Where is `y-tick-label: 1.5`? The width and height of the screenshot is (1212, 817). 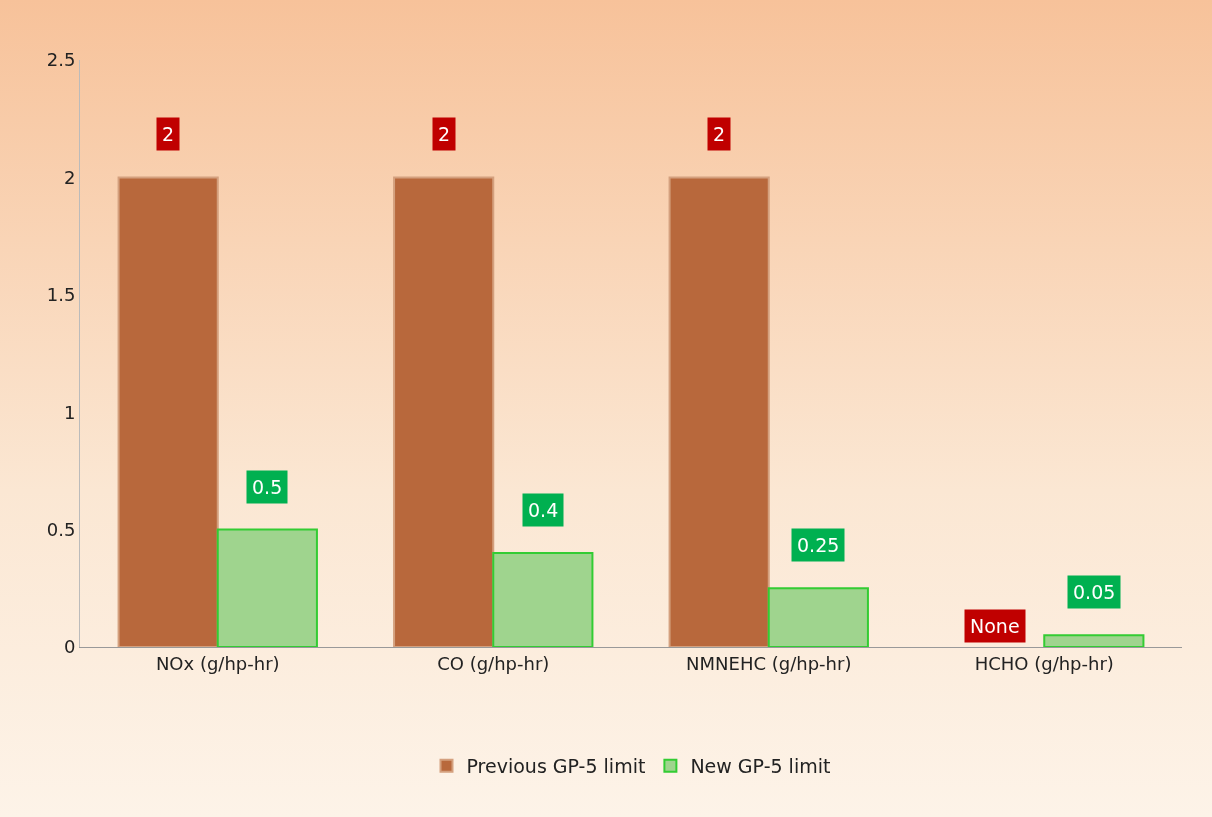 y-tick-label: 1.5 is located at coordinates (61, 295).